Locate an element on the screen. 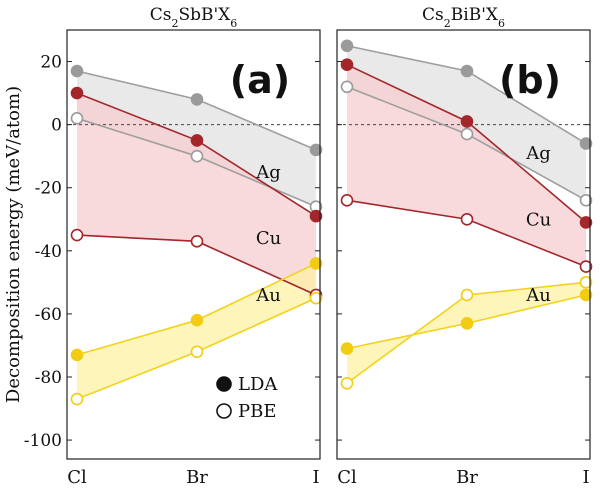  y-tick-label: 20 is located at coordinates (51, 63).